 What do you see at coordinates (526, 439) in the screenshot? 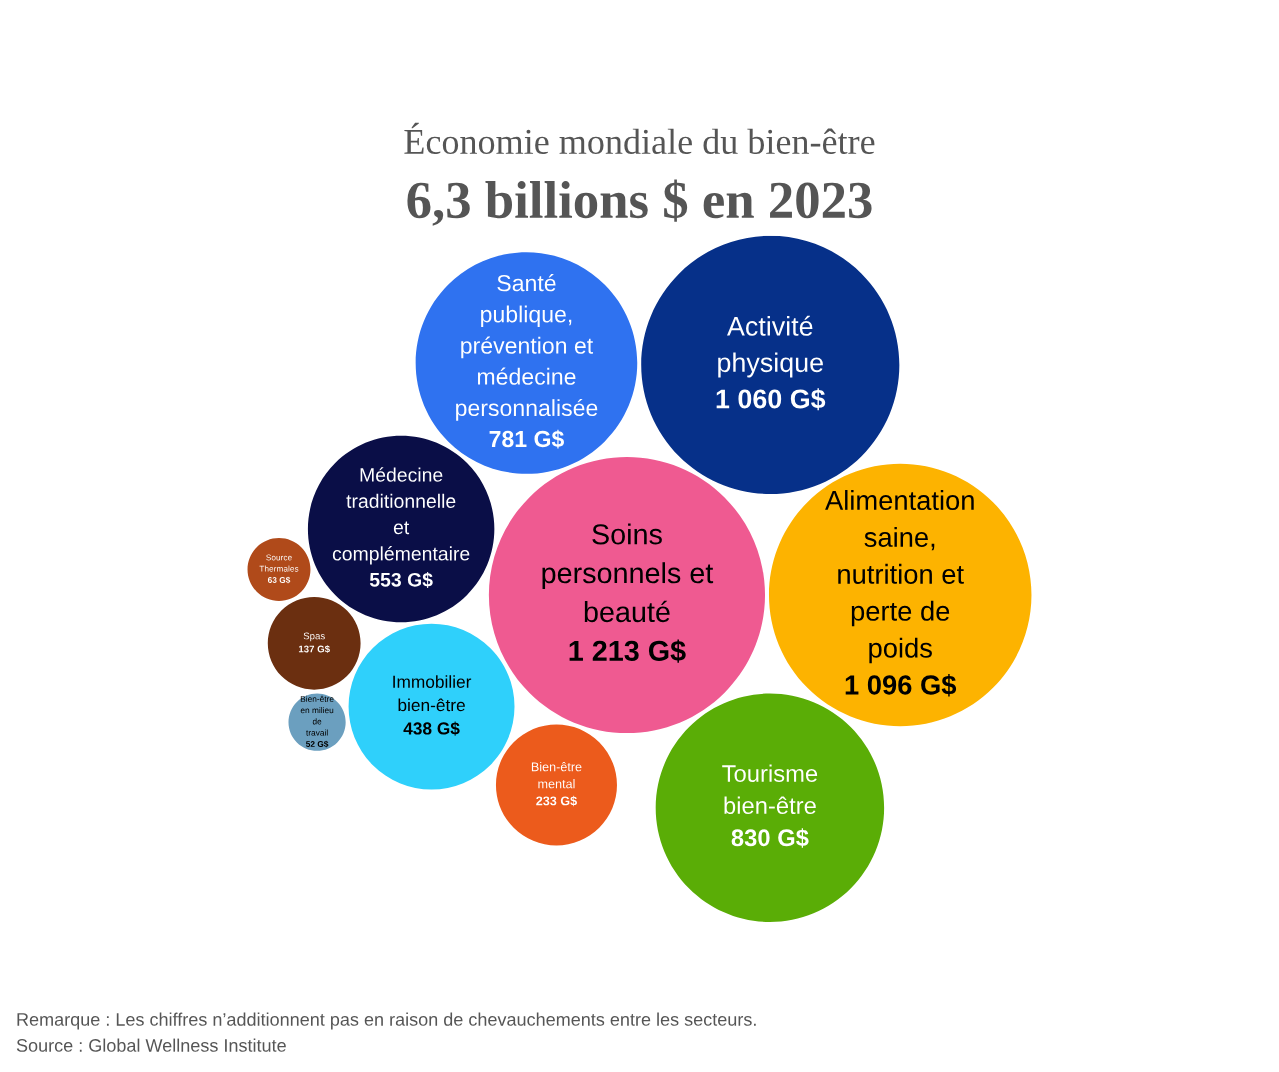
I see `data-label: 781 G$` at bounding box center [526, 439].